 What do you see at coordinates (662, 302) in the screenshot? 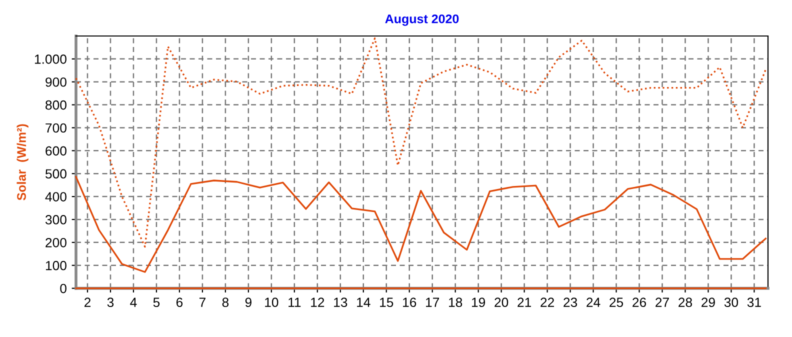
I see `x-tick-label: 27` at bounding box center [662, 302].